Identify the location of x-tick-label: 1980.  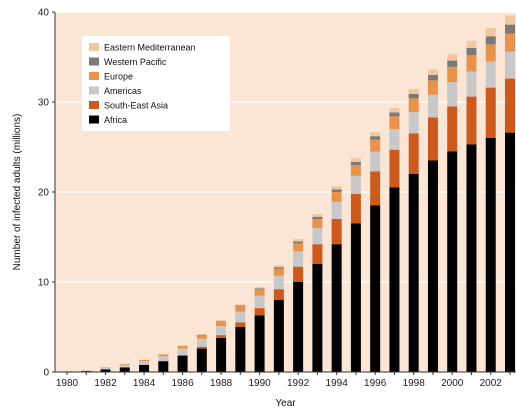
(67, 383).